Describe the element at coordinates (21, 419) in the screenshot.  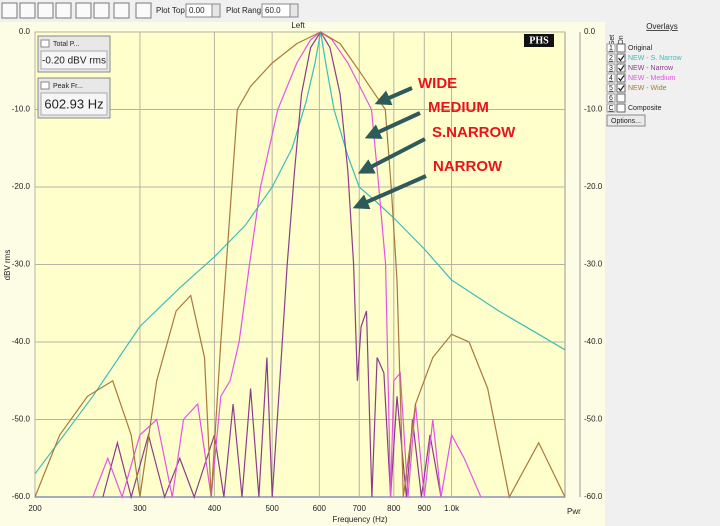
I see `y-tick-label: -50.0` at that location.